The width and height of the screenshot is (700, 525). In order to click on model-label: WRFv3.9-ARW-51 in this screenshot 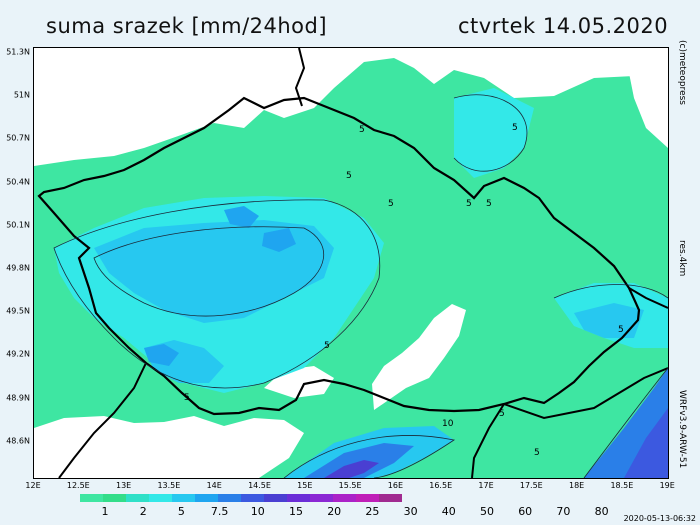, I will do `click(682, 429)`.